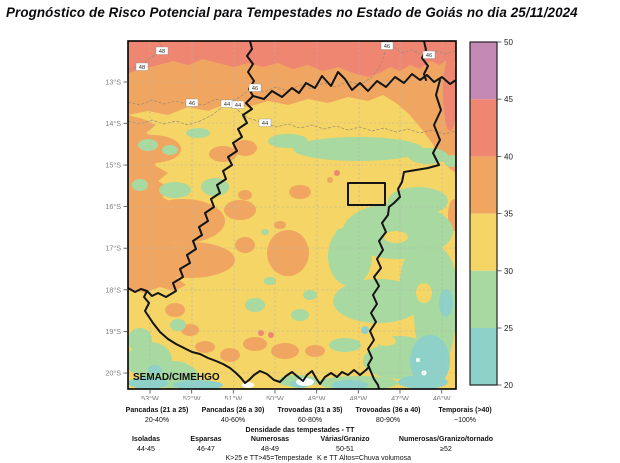 This screenshot has width=620, height=463. What do you see at coordinates (310, 410) in the screenshot?
I see `legend-category-label: Trovoadas (31 a 35)` at bounding box center [310, 410].